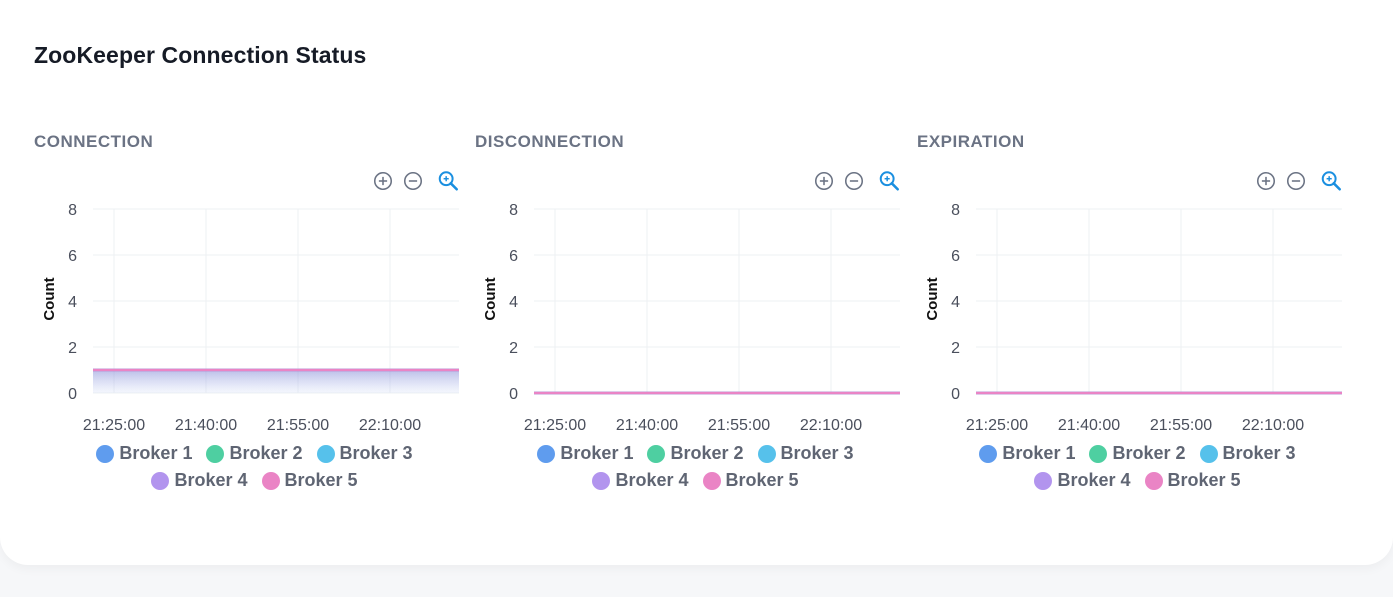 Image resolution: width=1393 pixels, height=597 pixels. What do you see at coordinates (200, 55) in the screenshot?
I see `card-title: ZooKeeper Connection Status` at bounding box center [200, 55].